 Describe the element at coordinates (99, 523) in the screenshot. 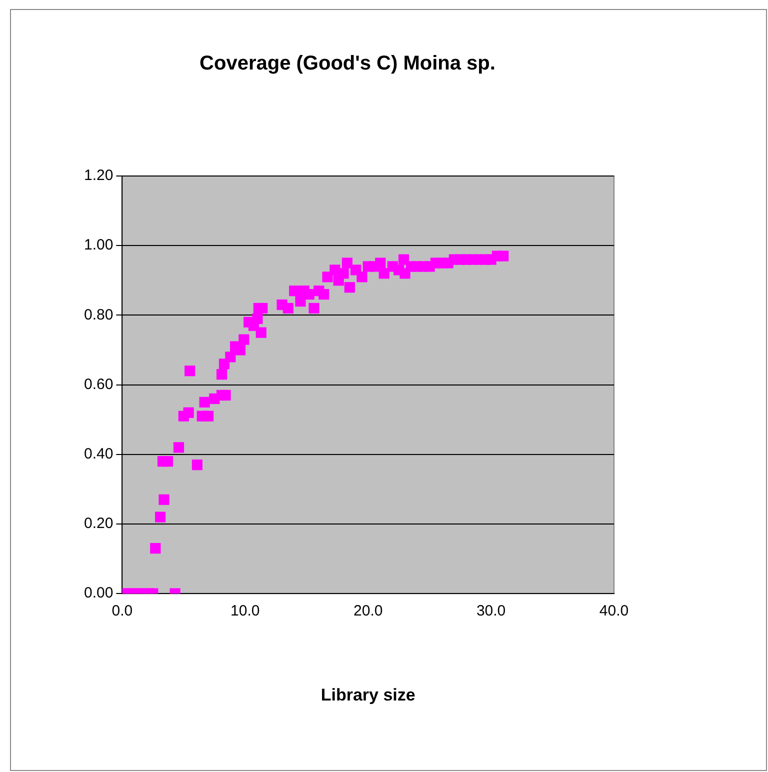

I see `y-tick-label: 0.20` at that location.